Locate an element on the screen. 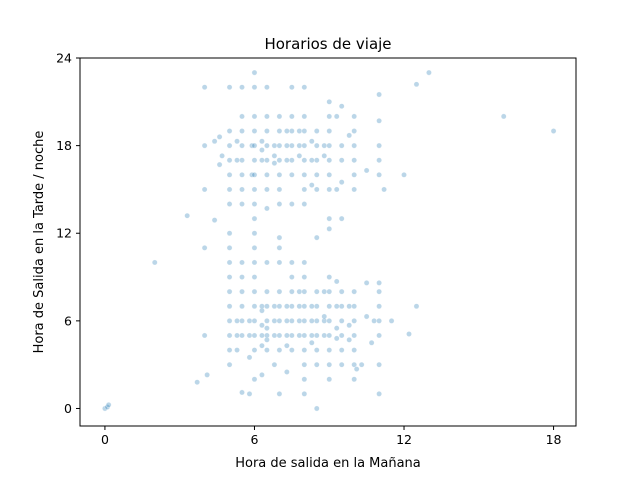  y-tick-label: 0 is located at coordinates (68, 408).